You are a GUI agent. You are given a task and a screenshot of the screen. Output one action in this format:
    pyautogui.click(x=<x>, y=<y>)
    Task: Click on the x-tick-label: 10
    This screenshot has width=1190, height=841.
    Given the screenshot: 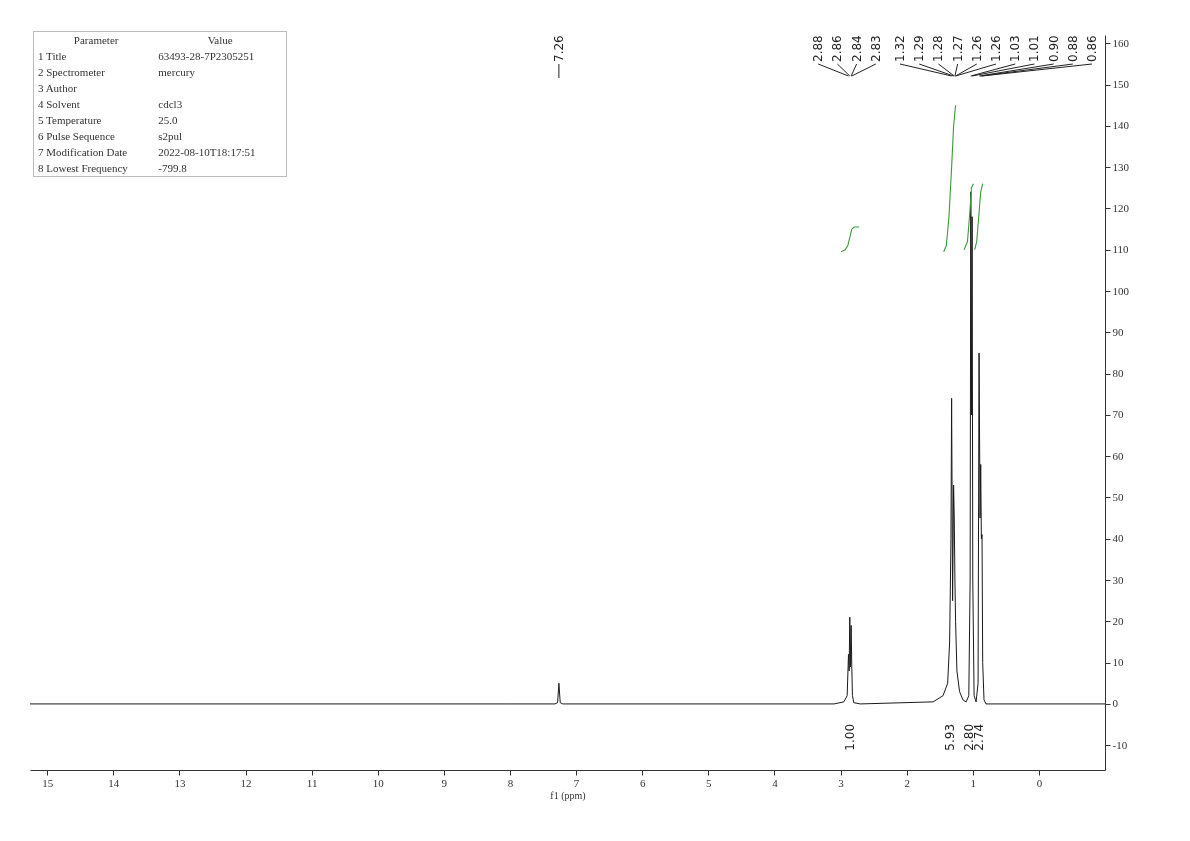 What is the action you would take?
    pyautogui.click(x=378, y=782)
    